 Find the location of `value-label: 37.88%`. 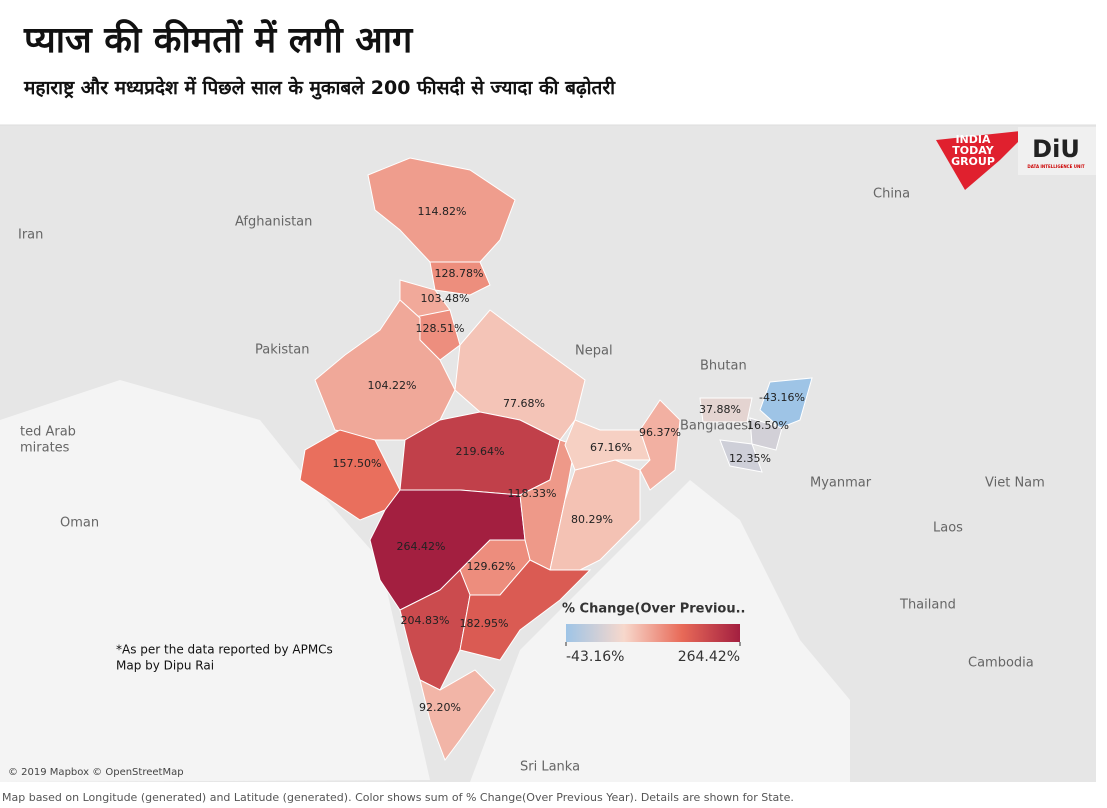

value-label: 37.88% is located at coordinates (720, 409).